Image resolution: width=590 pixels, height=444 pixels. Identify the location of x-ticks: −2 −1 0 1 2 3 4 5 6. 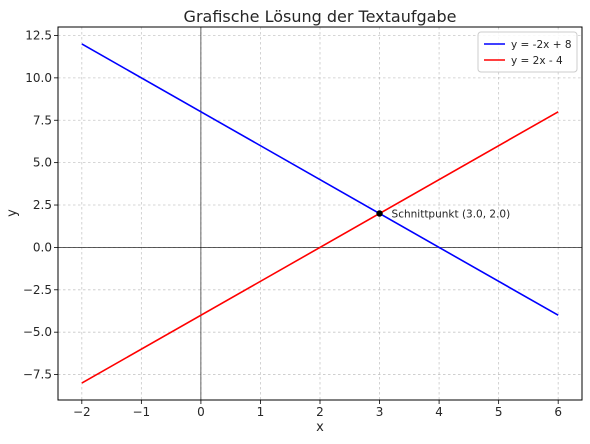
(317, 409).